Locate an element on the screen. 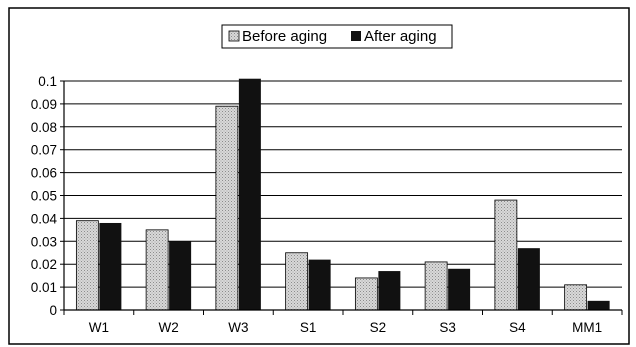 The image size is (636, 347). y-tick-label: 0.07 is located at coordinates (44, 150).